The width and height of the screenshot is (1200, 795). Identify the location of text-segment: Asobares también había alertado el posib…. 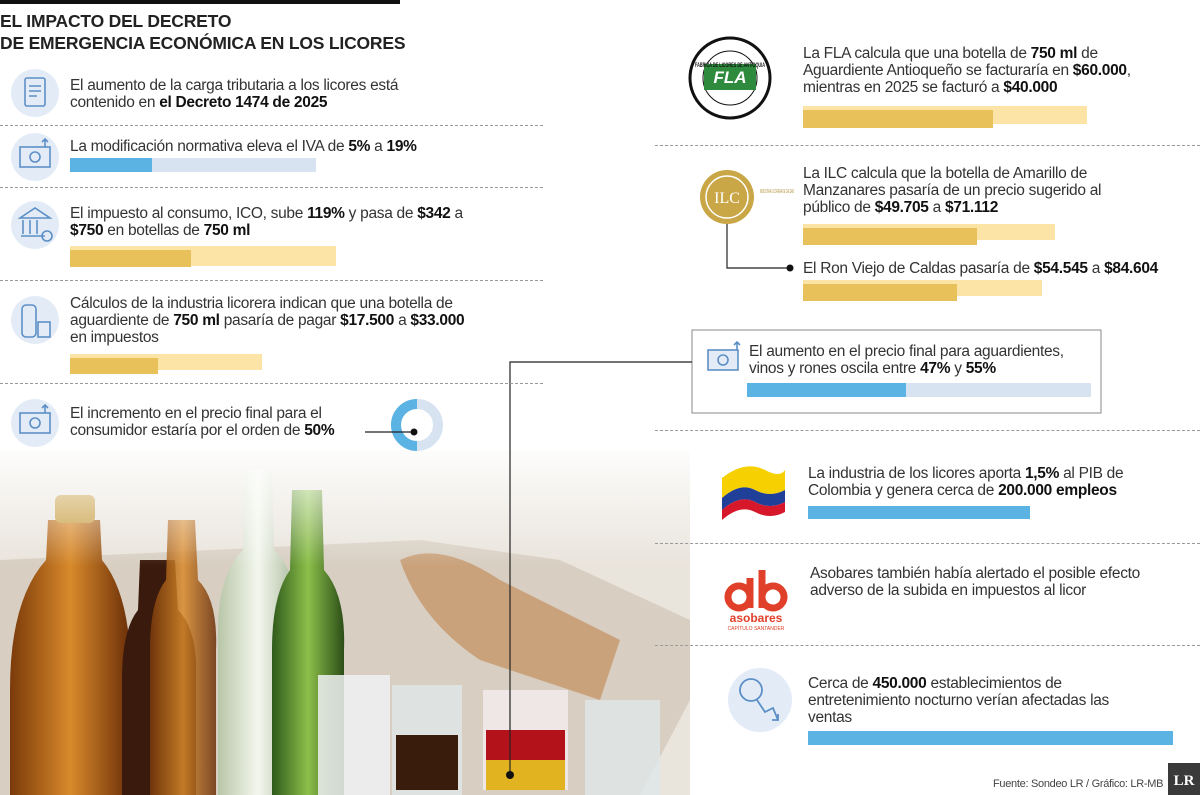
(975, 582).